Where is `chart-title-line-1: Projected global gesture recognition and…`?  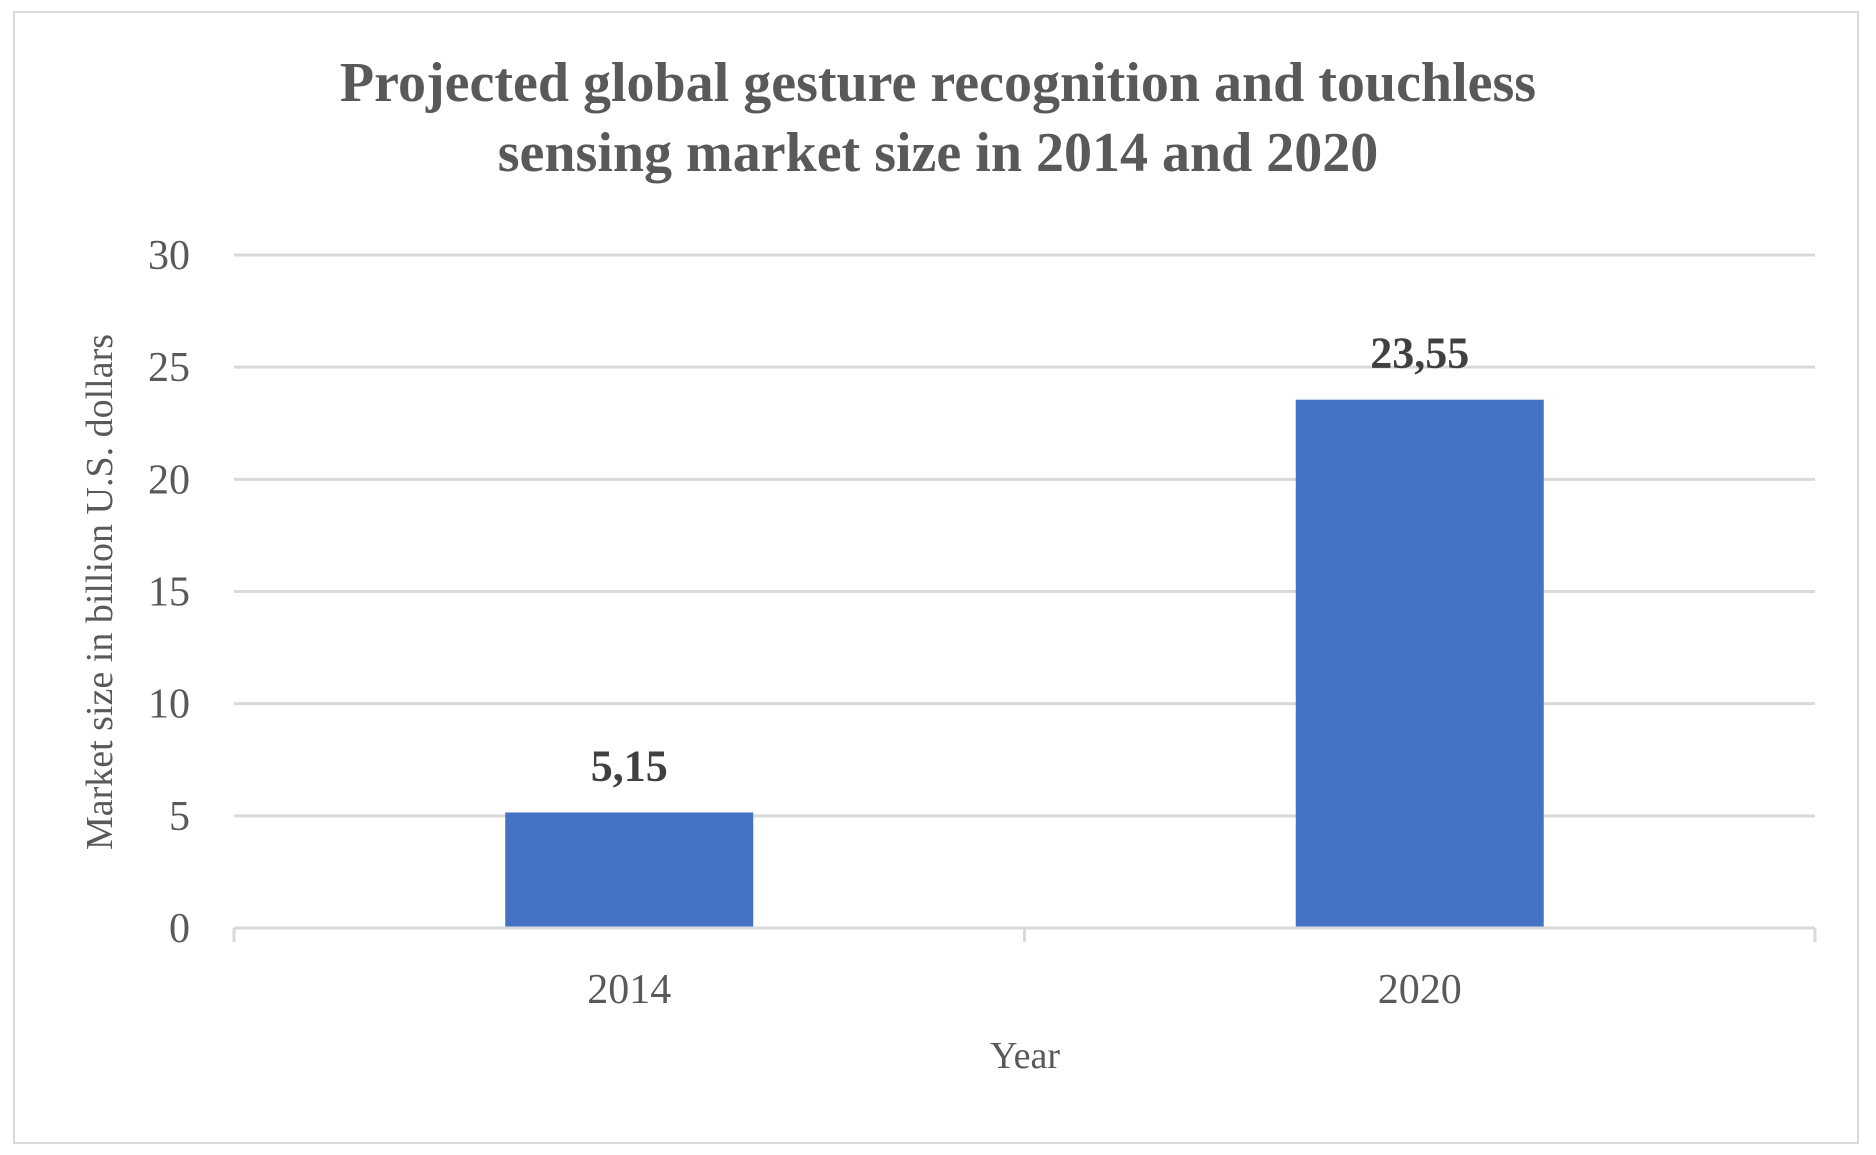
chart-title-line-1: Projected global gesture recognition and… is located at coordinates (938, 83).